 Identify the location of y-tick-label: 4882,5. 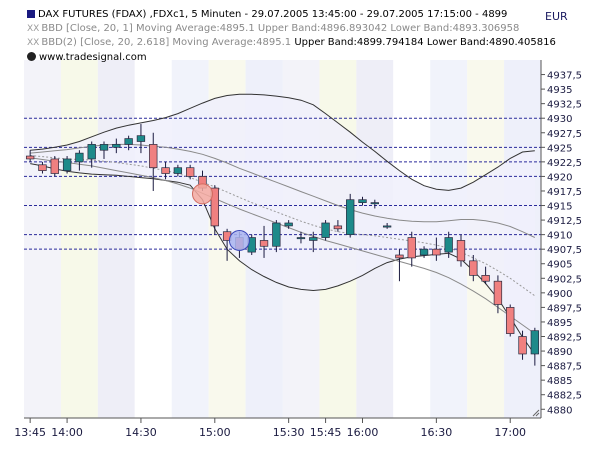
(564, 396).